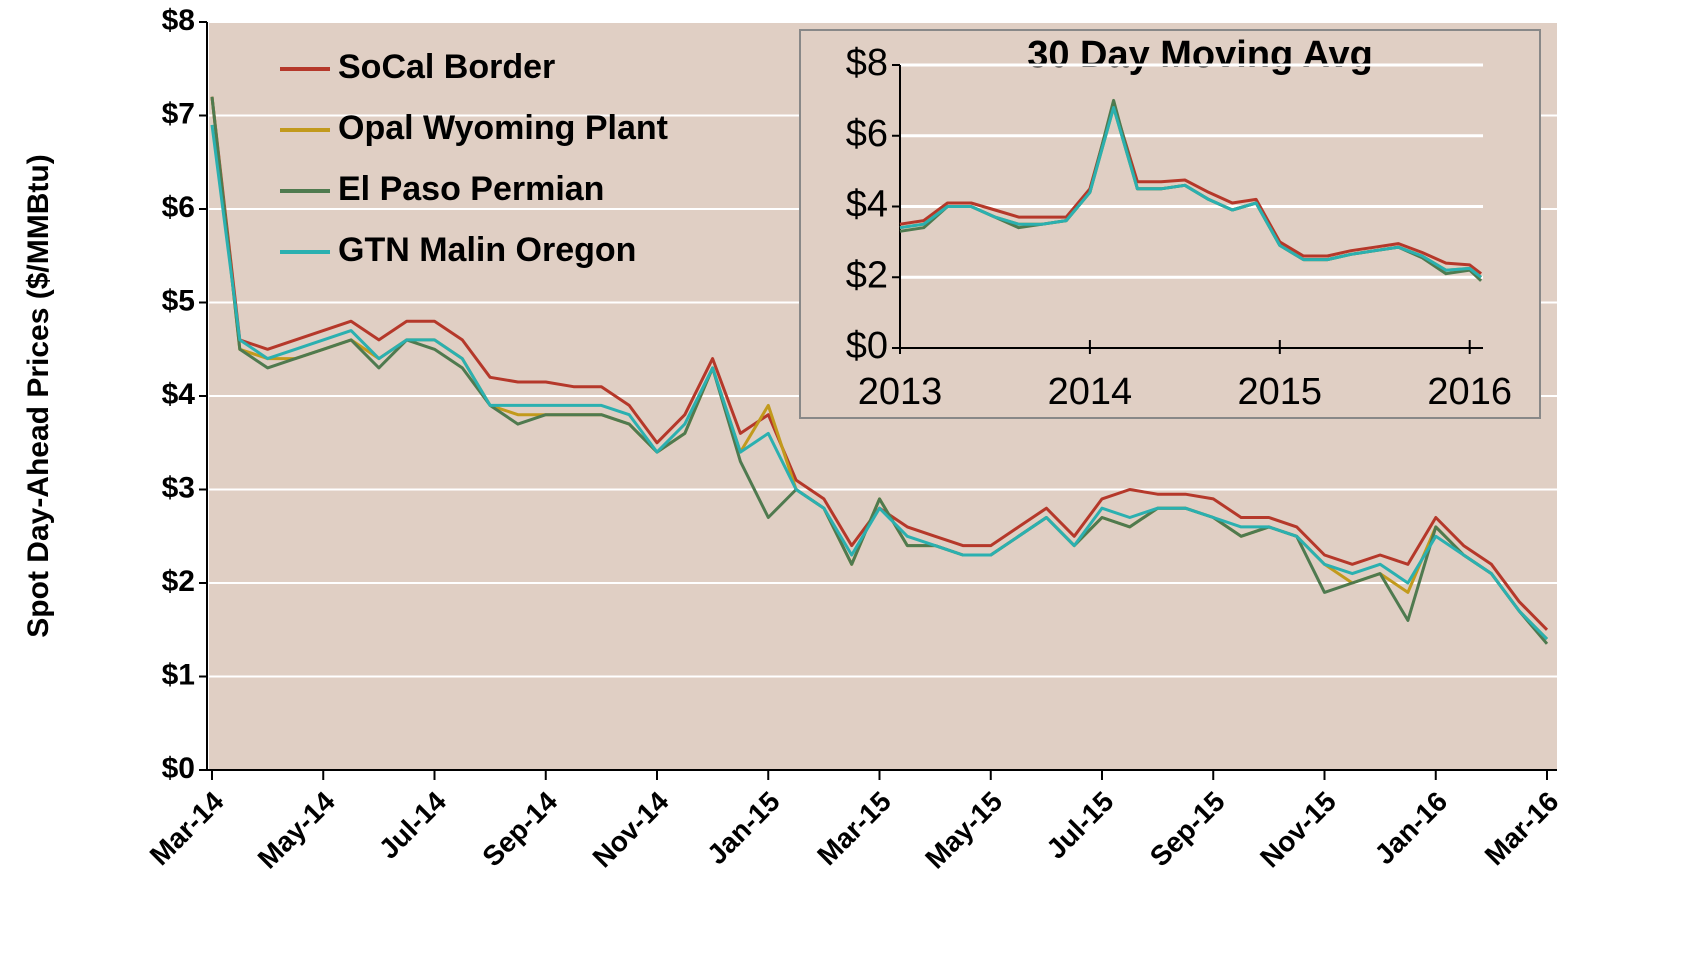 This screenshot has height=965, width=1689. Describe the element at coordinates (1090, 392) in the screenshot. I see `x-tick-label: 2014` at that location.